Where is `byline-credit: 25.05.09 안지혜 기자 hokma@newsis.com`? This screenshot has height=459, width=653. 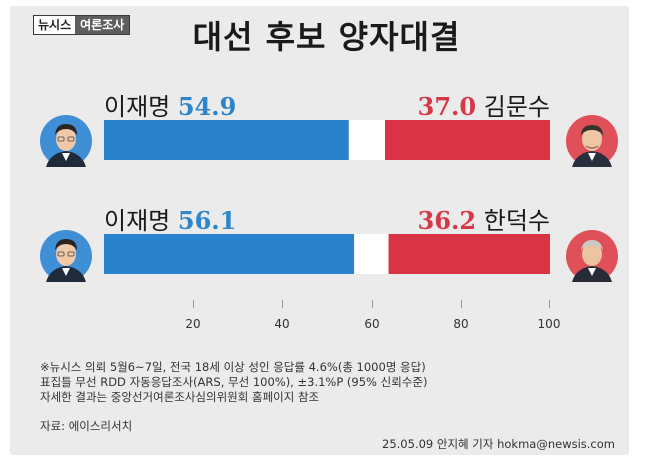
byline-credit: 25.05.09 안지혜 기자 hokma@newsis.com is located at coordinates (498, 444).